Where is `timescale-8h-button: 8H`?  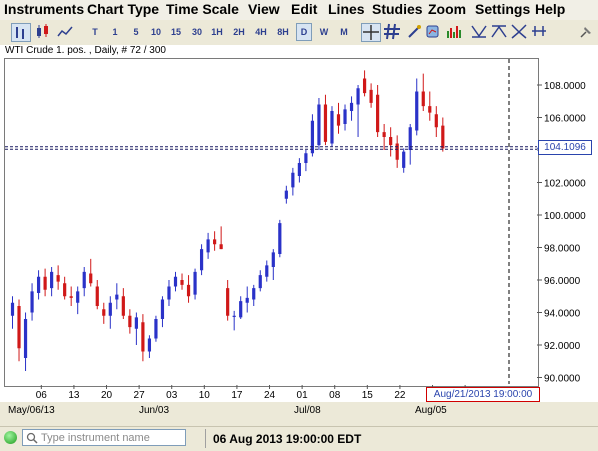
timescale-8h-button: 8H is located at coordinates (283, 32).